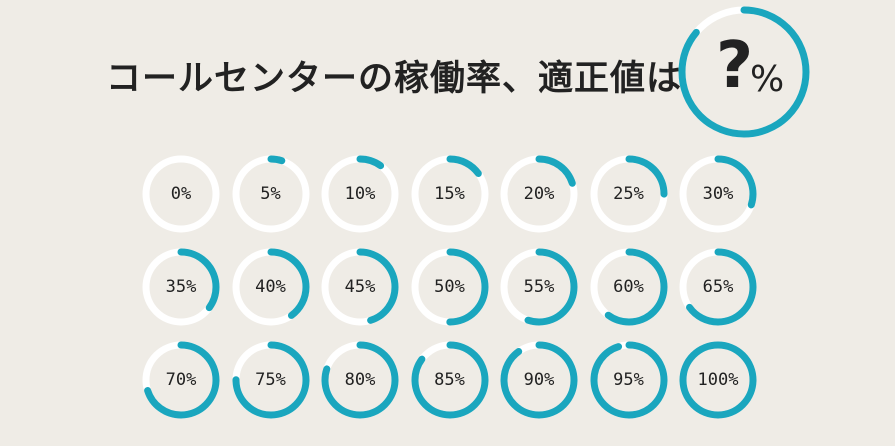  I want to click on utilization-ring: 55%, so click(539, 287).